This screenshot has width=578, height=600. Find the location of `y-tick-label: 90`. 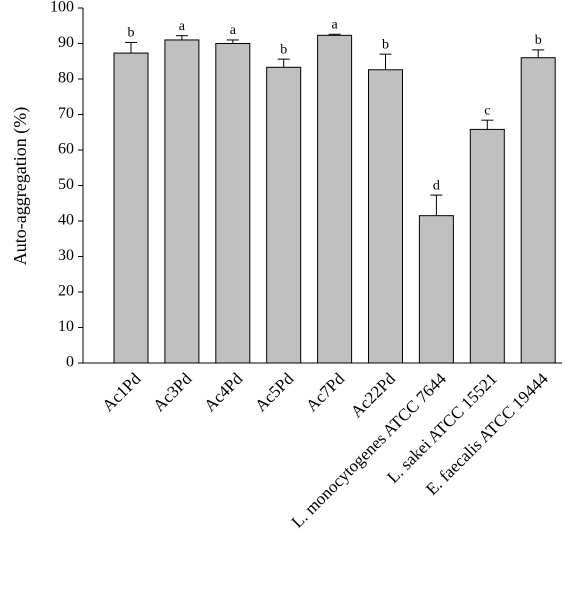

y-tick-label: 90 is located at coordinates (66, 42).